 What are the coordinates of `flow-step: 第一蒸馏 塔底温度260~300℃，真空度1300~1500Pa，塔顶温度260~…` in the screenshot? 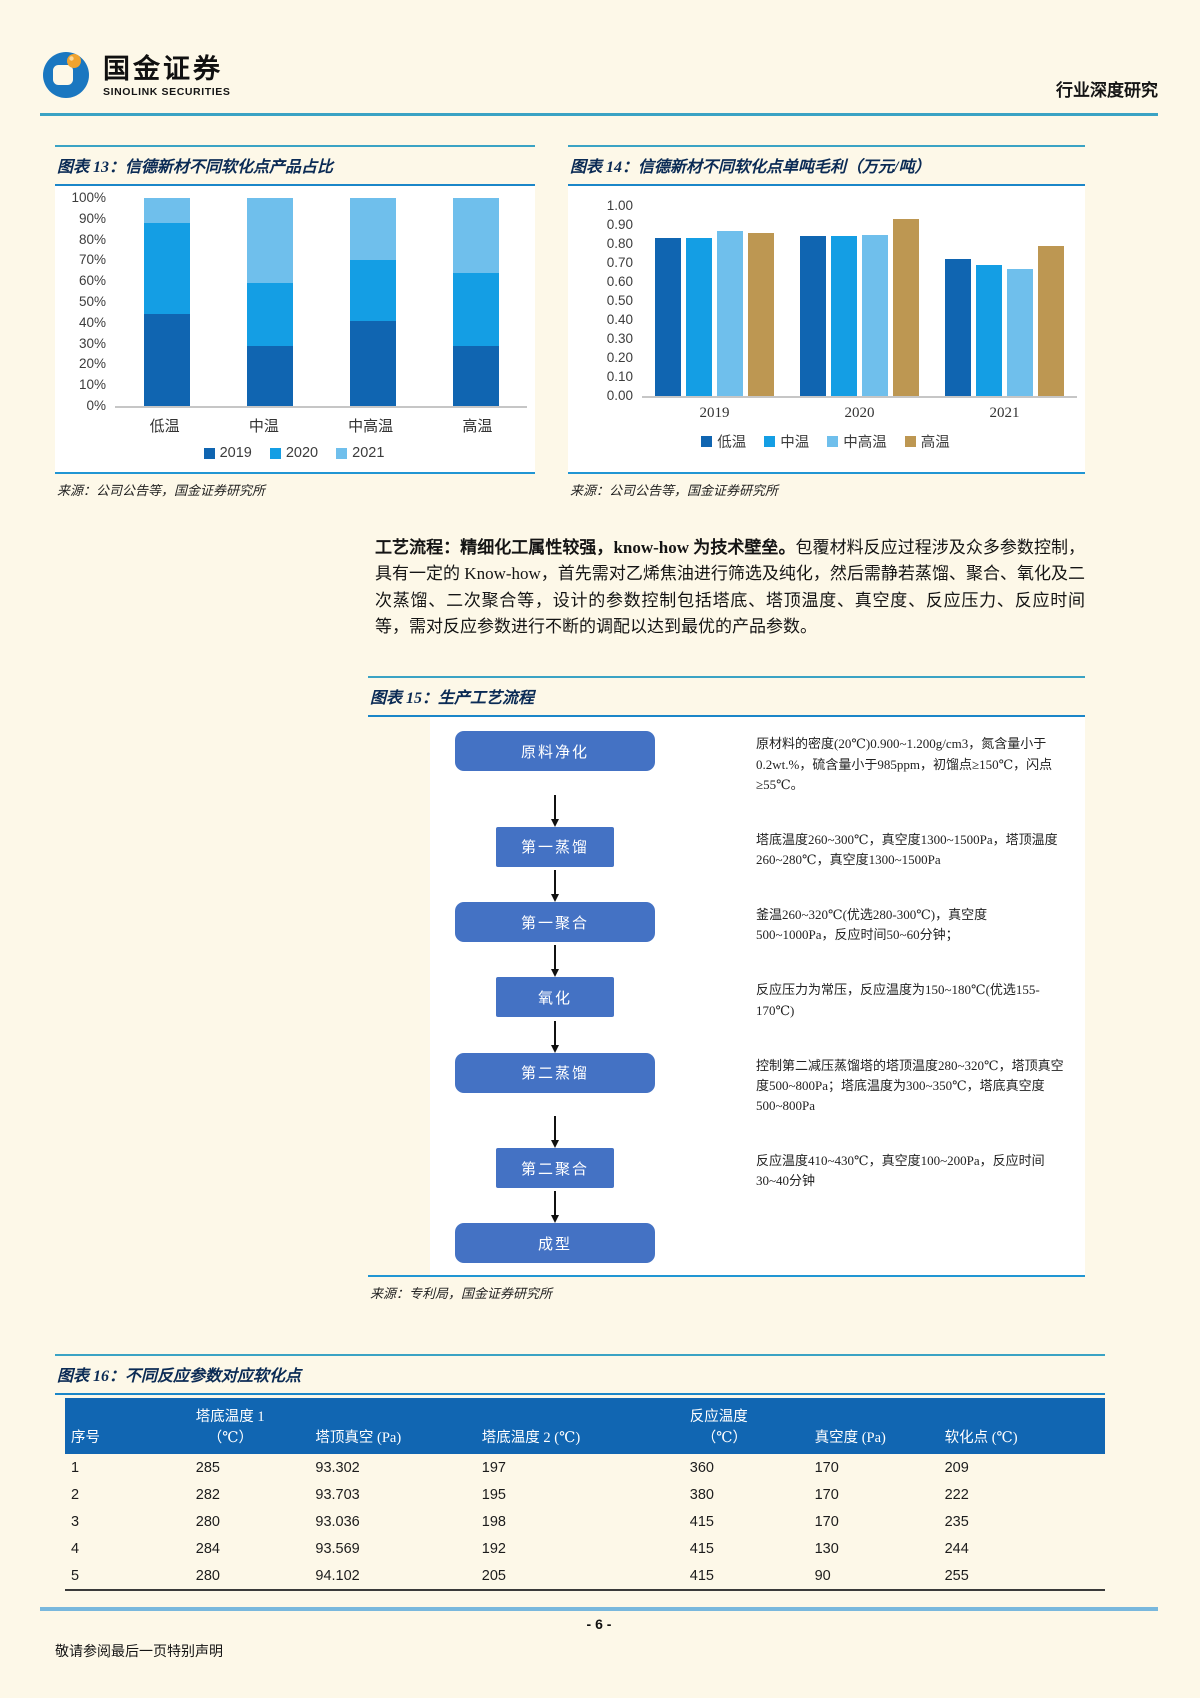 It's located at (754, 848).